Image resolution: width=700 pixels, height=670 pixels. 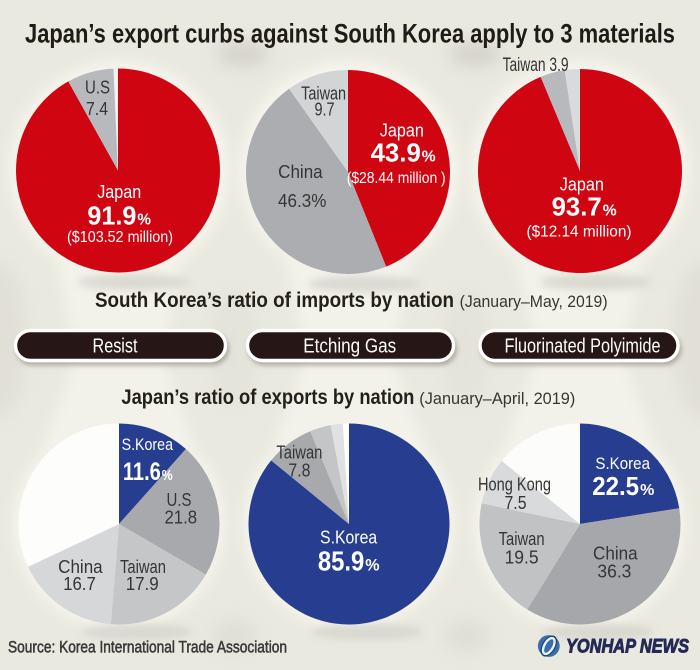 I want to click on svg-text: (January–April, 2019), so click(x=497, y=399).